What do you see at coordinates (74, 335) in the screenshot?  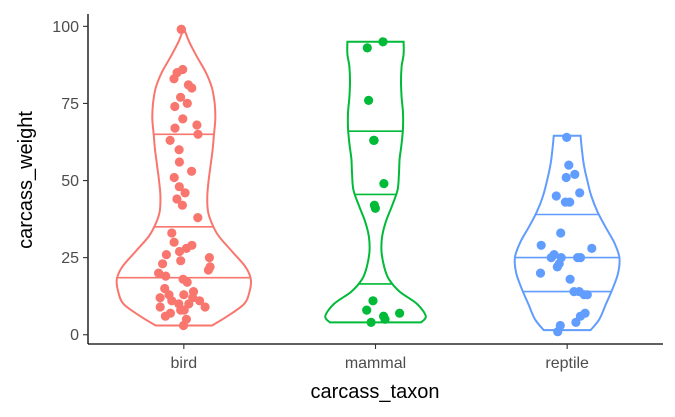 I see `y-tick-label: 0` at bounding box center [74, 335].